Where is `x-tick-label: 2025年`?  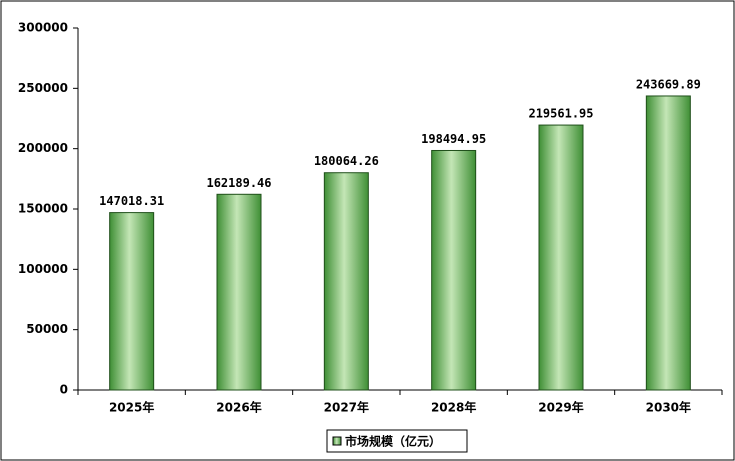
x-tick-label: 2025年 is located at coordinates (131, 407).